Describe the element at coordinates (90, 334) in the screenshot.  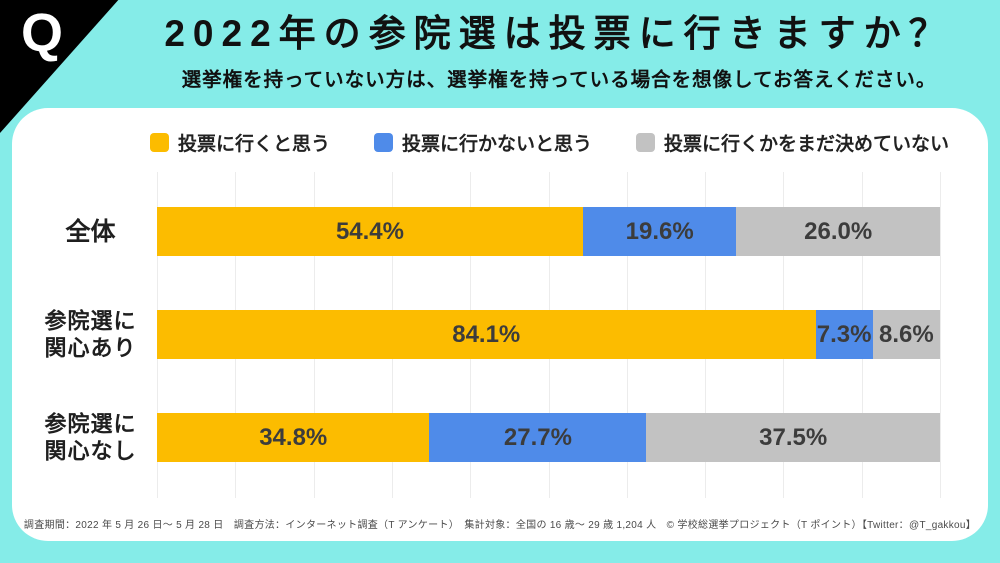
I see `category-label: 参院選に 関心あり` at that location.